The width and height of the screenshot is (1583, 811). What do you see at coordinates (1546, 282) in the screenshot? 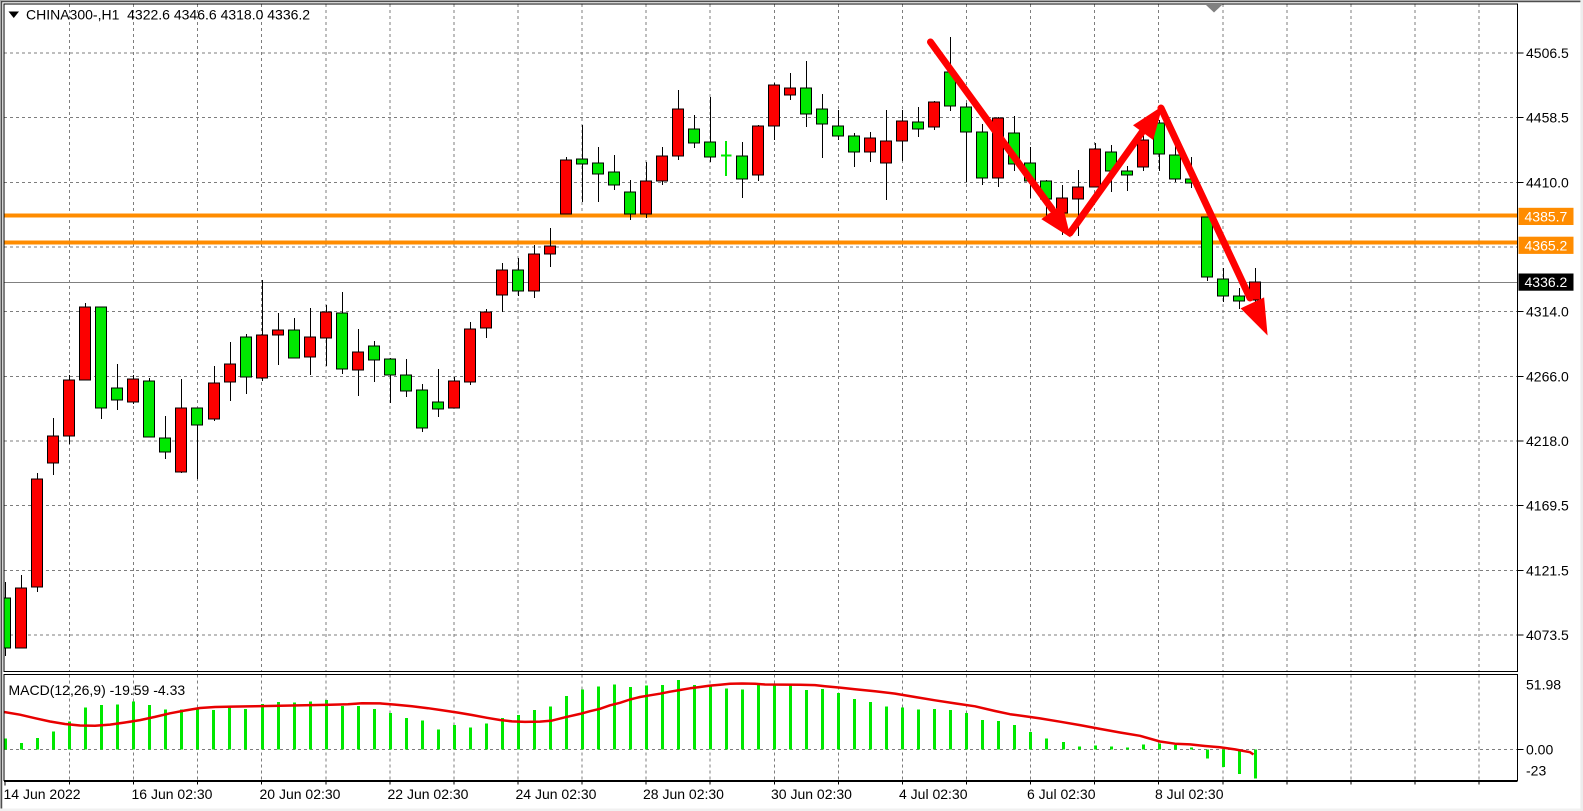
I see `svg-text: 4336.2` at bounding box center [1546, 282].